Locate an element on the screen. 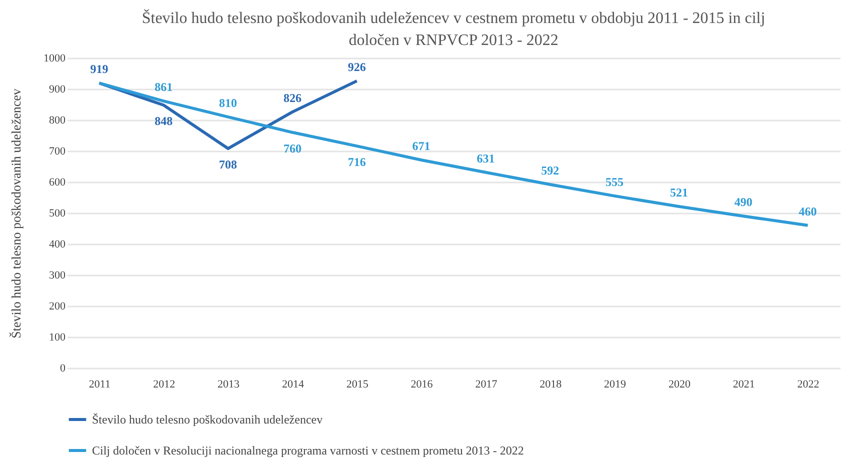 Image resolution: width=860 pixels, height=462 pixels. data-label: 671 is located at coordinates (421, 145).